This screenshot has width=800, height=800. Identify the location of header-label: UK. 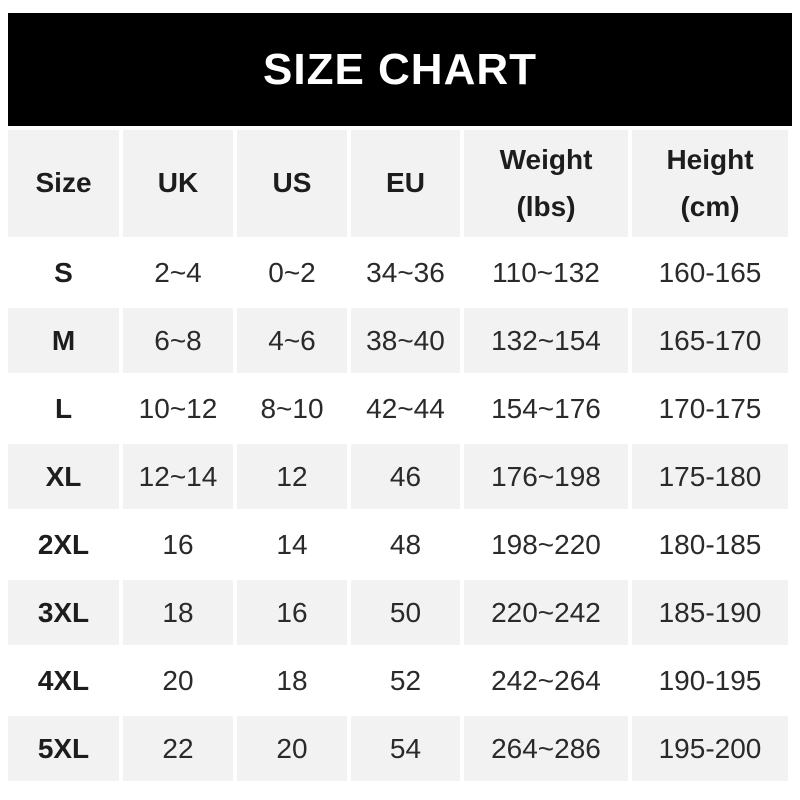
(178, 183).